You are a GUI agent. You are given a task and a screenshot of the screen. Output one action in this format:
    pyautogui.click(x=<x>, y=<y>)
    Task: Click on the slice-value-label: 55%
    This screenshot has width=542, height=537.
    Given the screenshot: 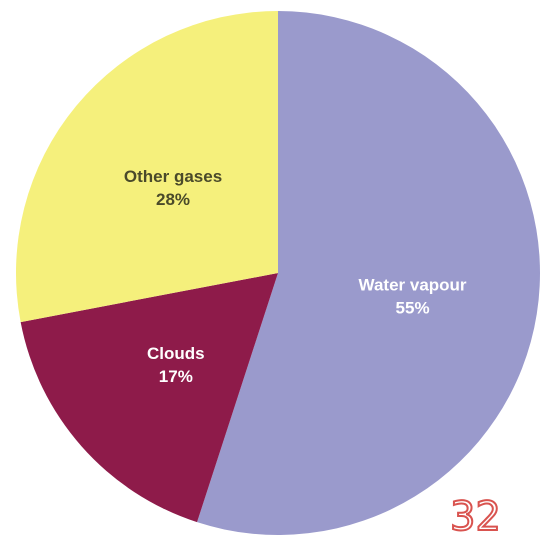 What is the action you would take?
    pyautogui.click(x=413, y=307)
    